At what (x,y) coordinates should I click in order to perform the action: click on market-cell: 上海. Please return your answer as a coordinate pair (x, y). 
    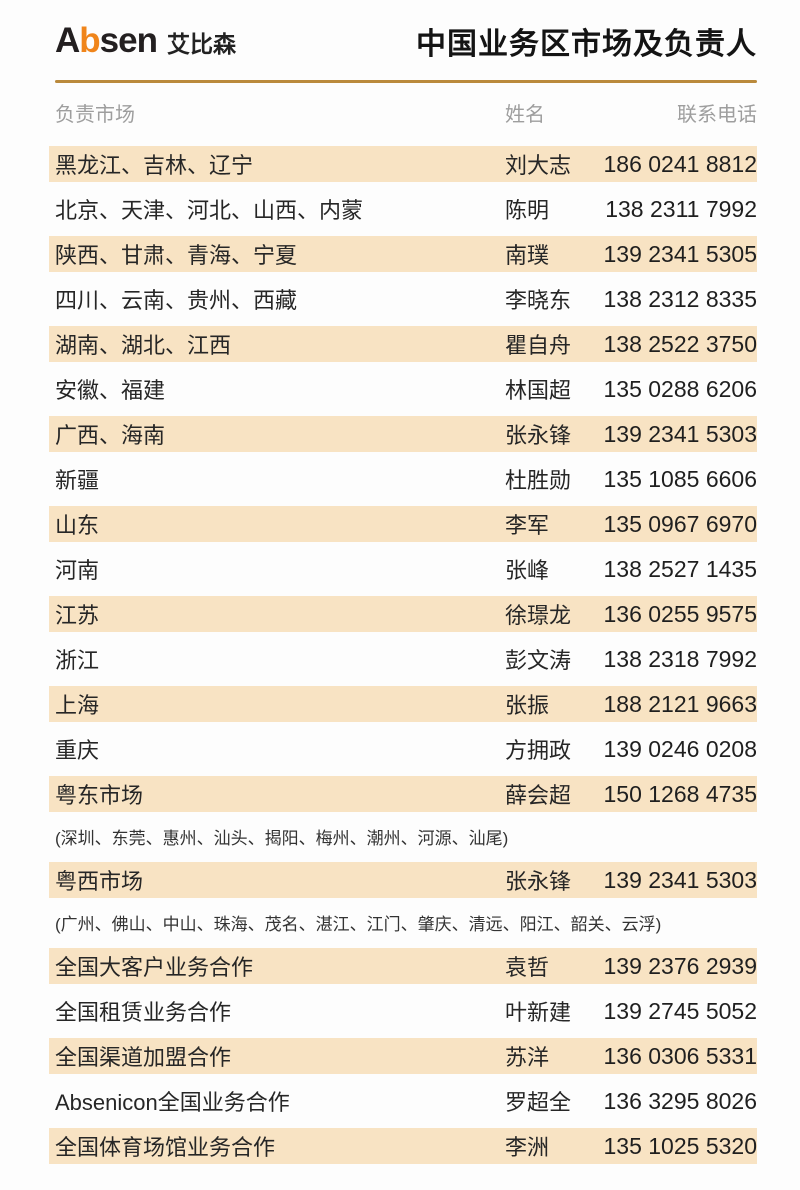
    Looking at the image, I should click on (77, 705).